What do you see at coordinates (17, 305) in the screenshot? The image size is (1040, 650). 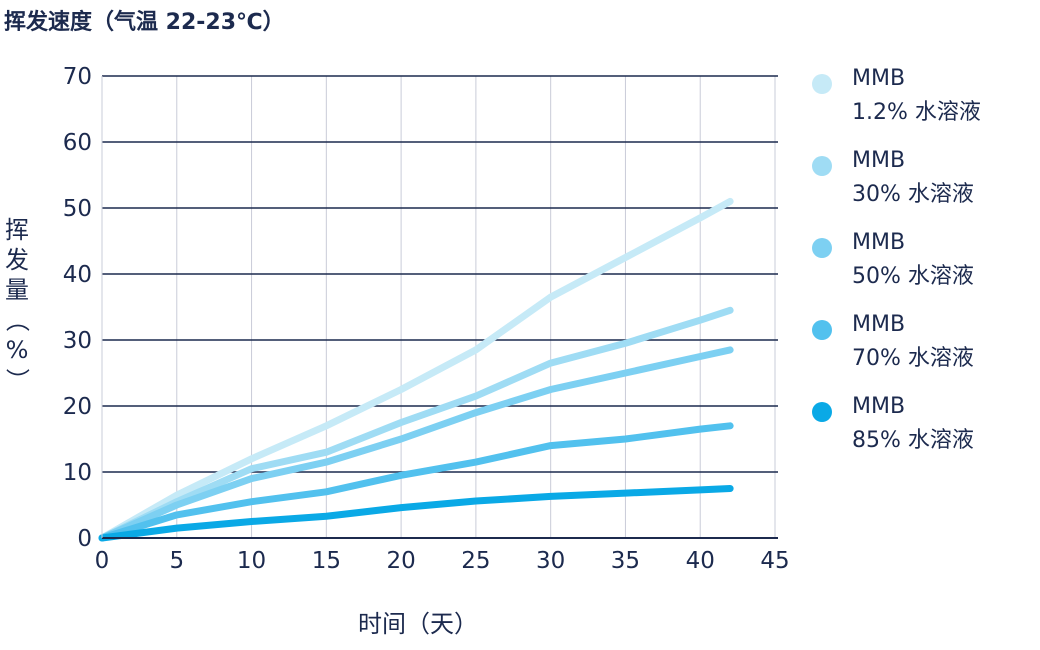 I see `y-axis-label: 挥发量 （% ）` at bounding box center [17, 305].